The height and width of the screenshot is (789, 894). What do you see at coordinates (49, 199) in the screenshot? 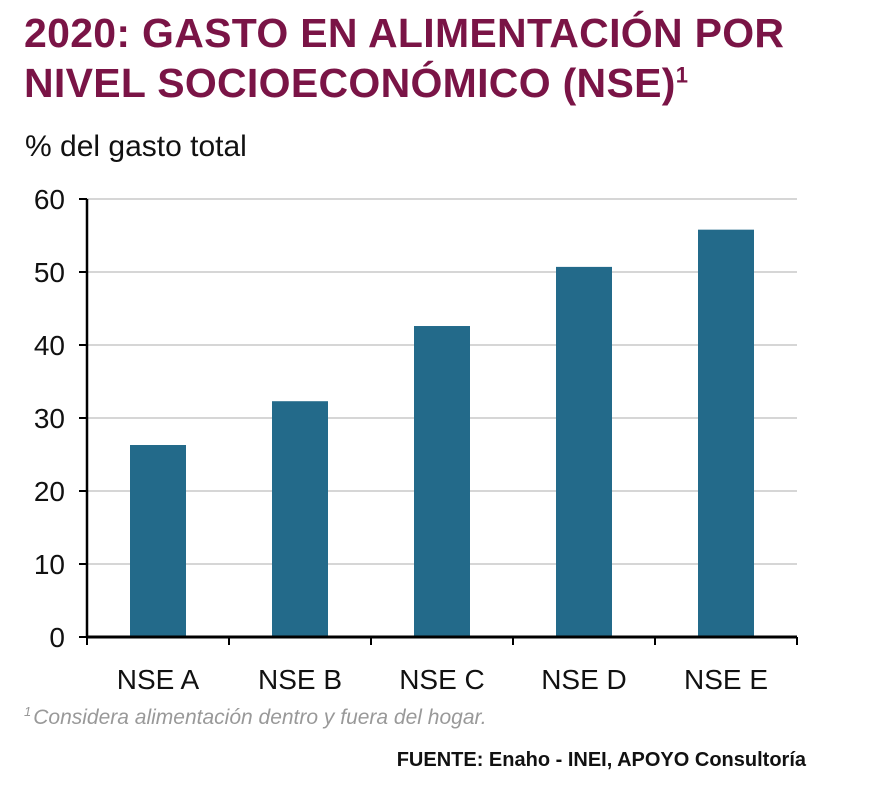
I see `y-tick-label: 60` at bounding box center [49, 199].